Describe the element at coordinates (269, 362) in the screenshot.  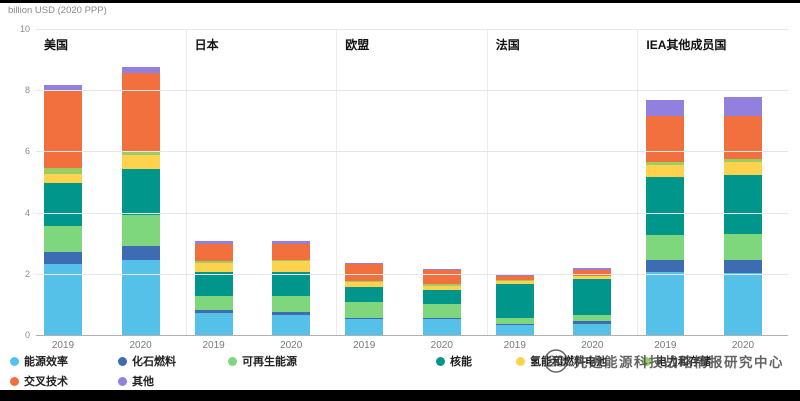
I see `legend-label: 可再生能源` at that location.